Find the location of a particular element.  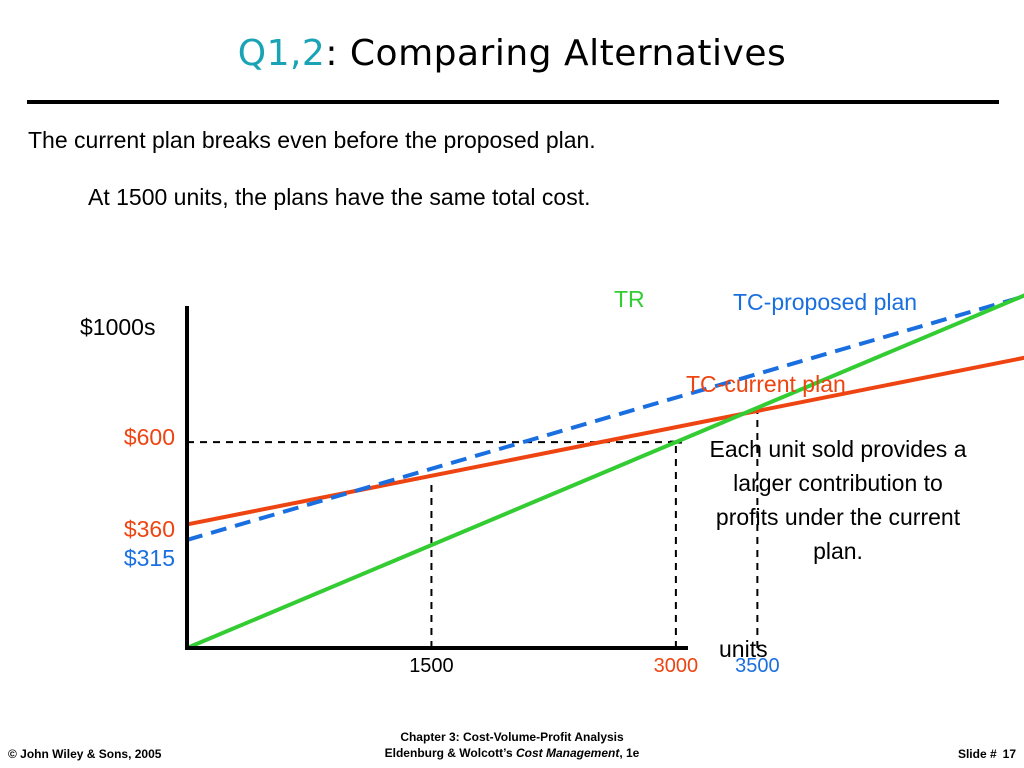

x-tick-label-3500: 3500 is located at coordinates (757, 666).